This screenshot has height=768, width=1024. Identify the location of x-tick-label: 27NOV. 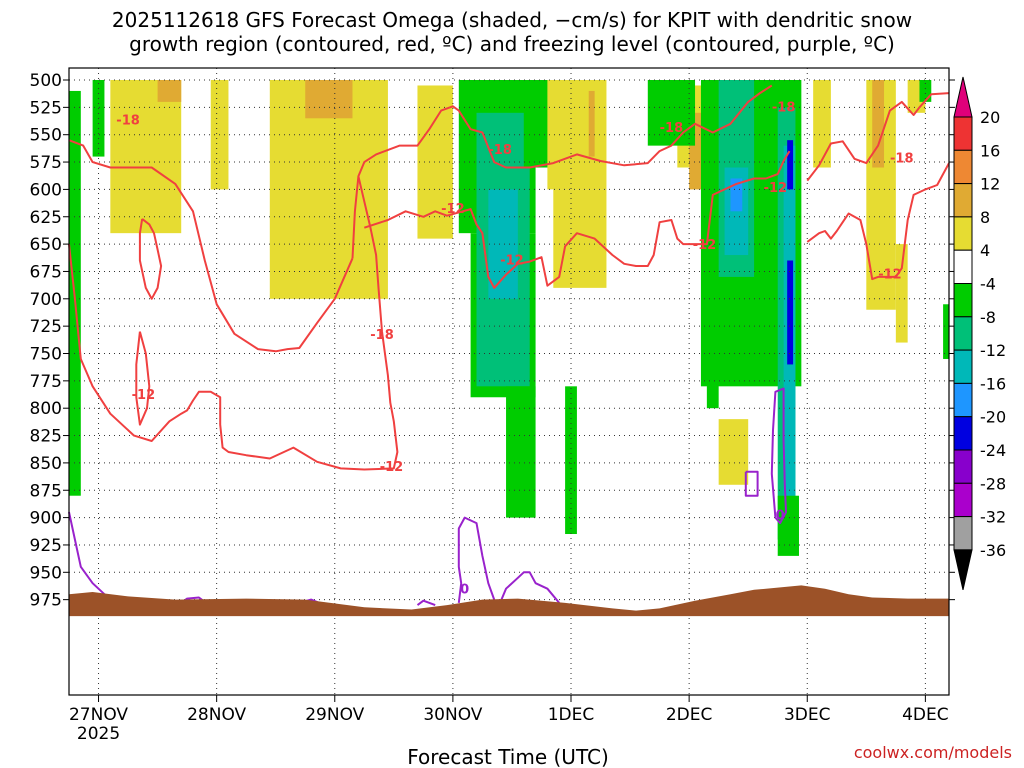
(98, 715).